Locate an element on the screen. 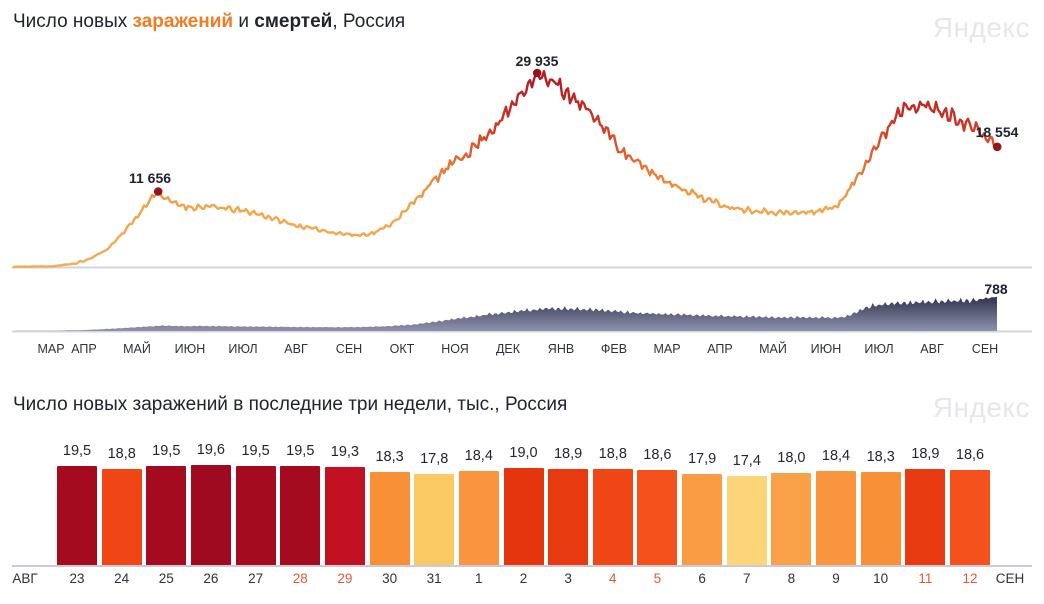 Image resolution: width=1044 pixels, height=604 pixels. title-mid: и is located at coordinates (244, 21).